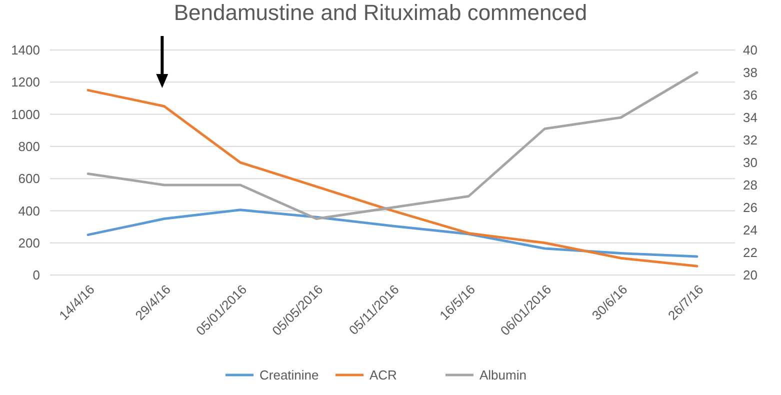 The image size is (781, 395). I want to click on y-tick-label: 1400, so click(25, 50).